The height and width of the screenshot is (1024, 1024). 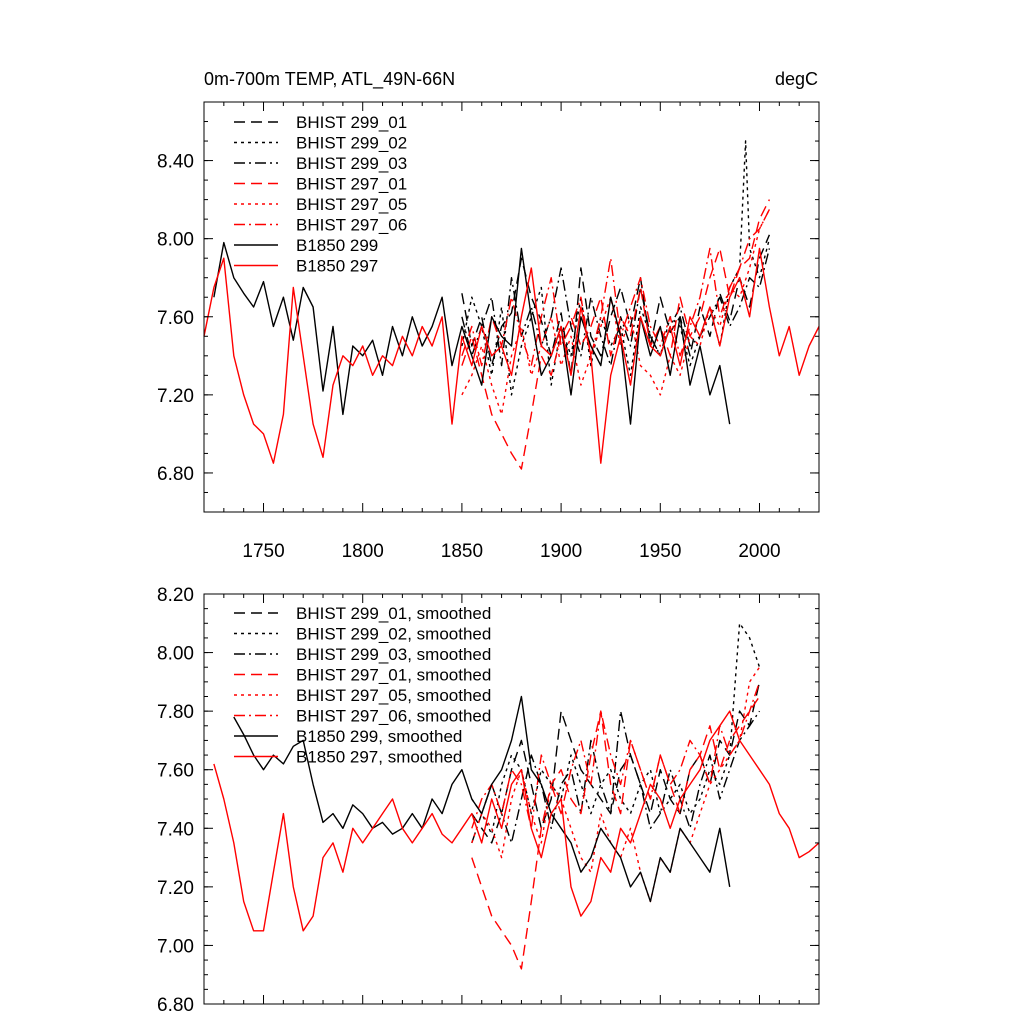 What do you see at coordinates (337, 266) in the screenshot?
I see `top-legend-label-8: B1850 297` at bounding box center [337, 266].